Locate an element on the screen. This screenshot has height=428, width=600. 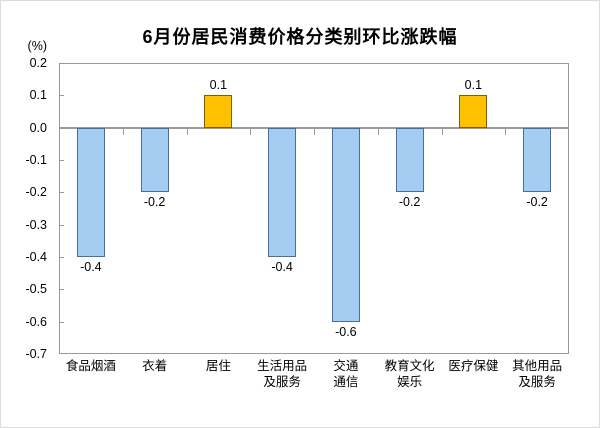
x-axis-category-label-line: 生活用品 is located at coordinates (282, 366).